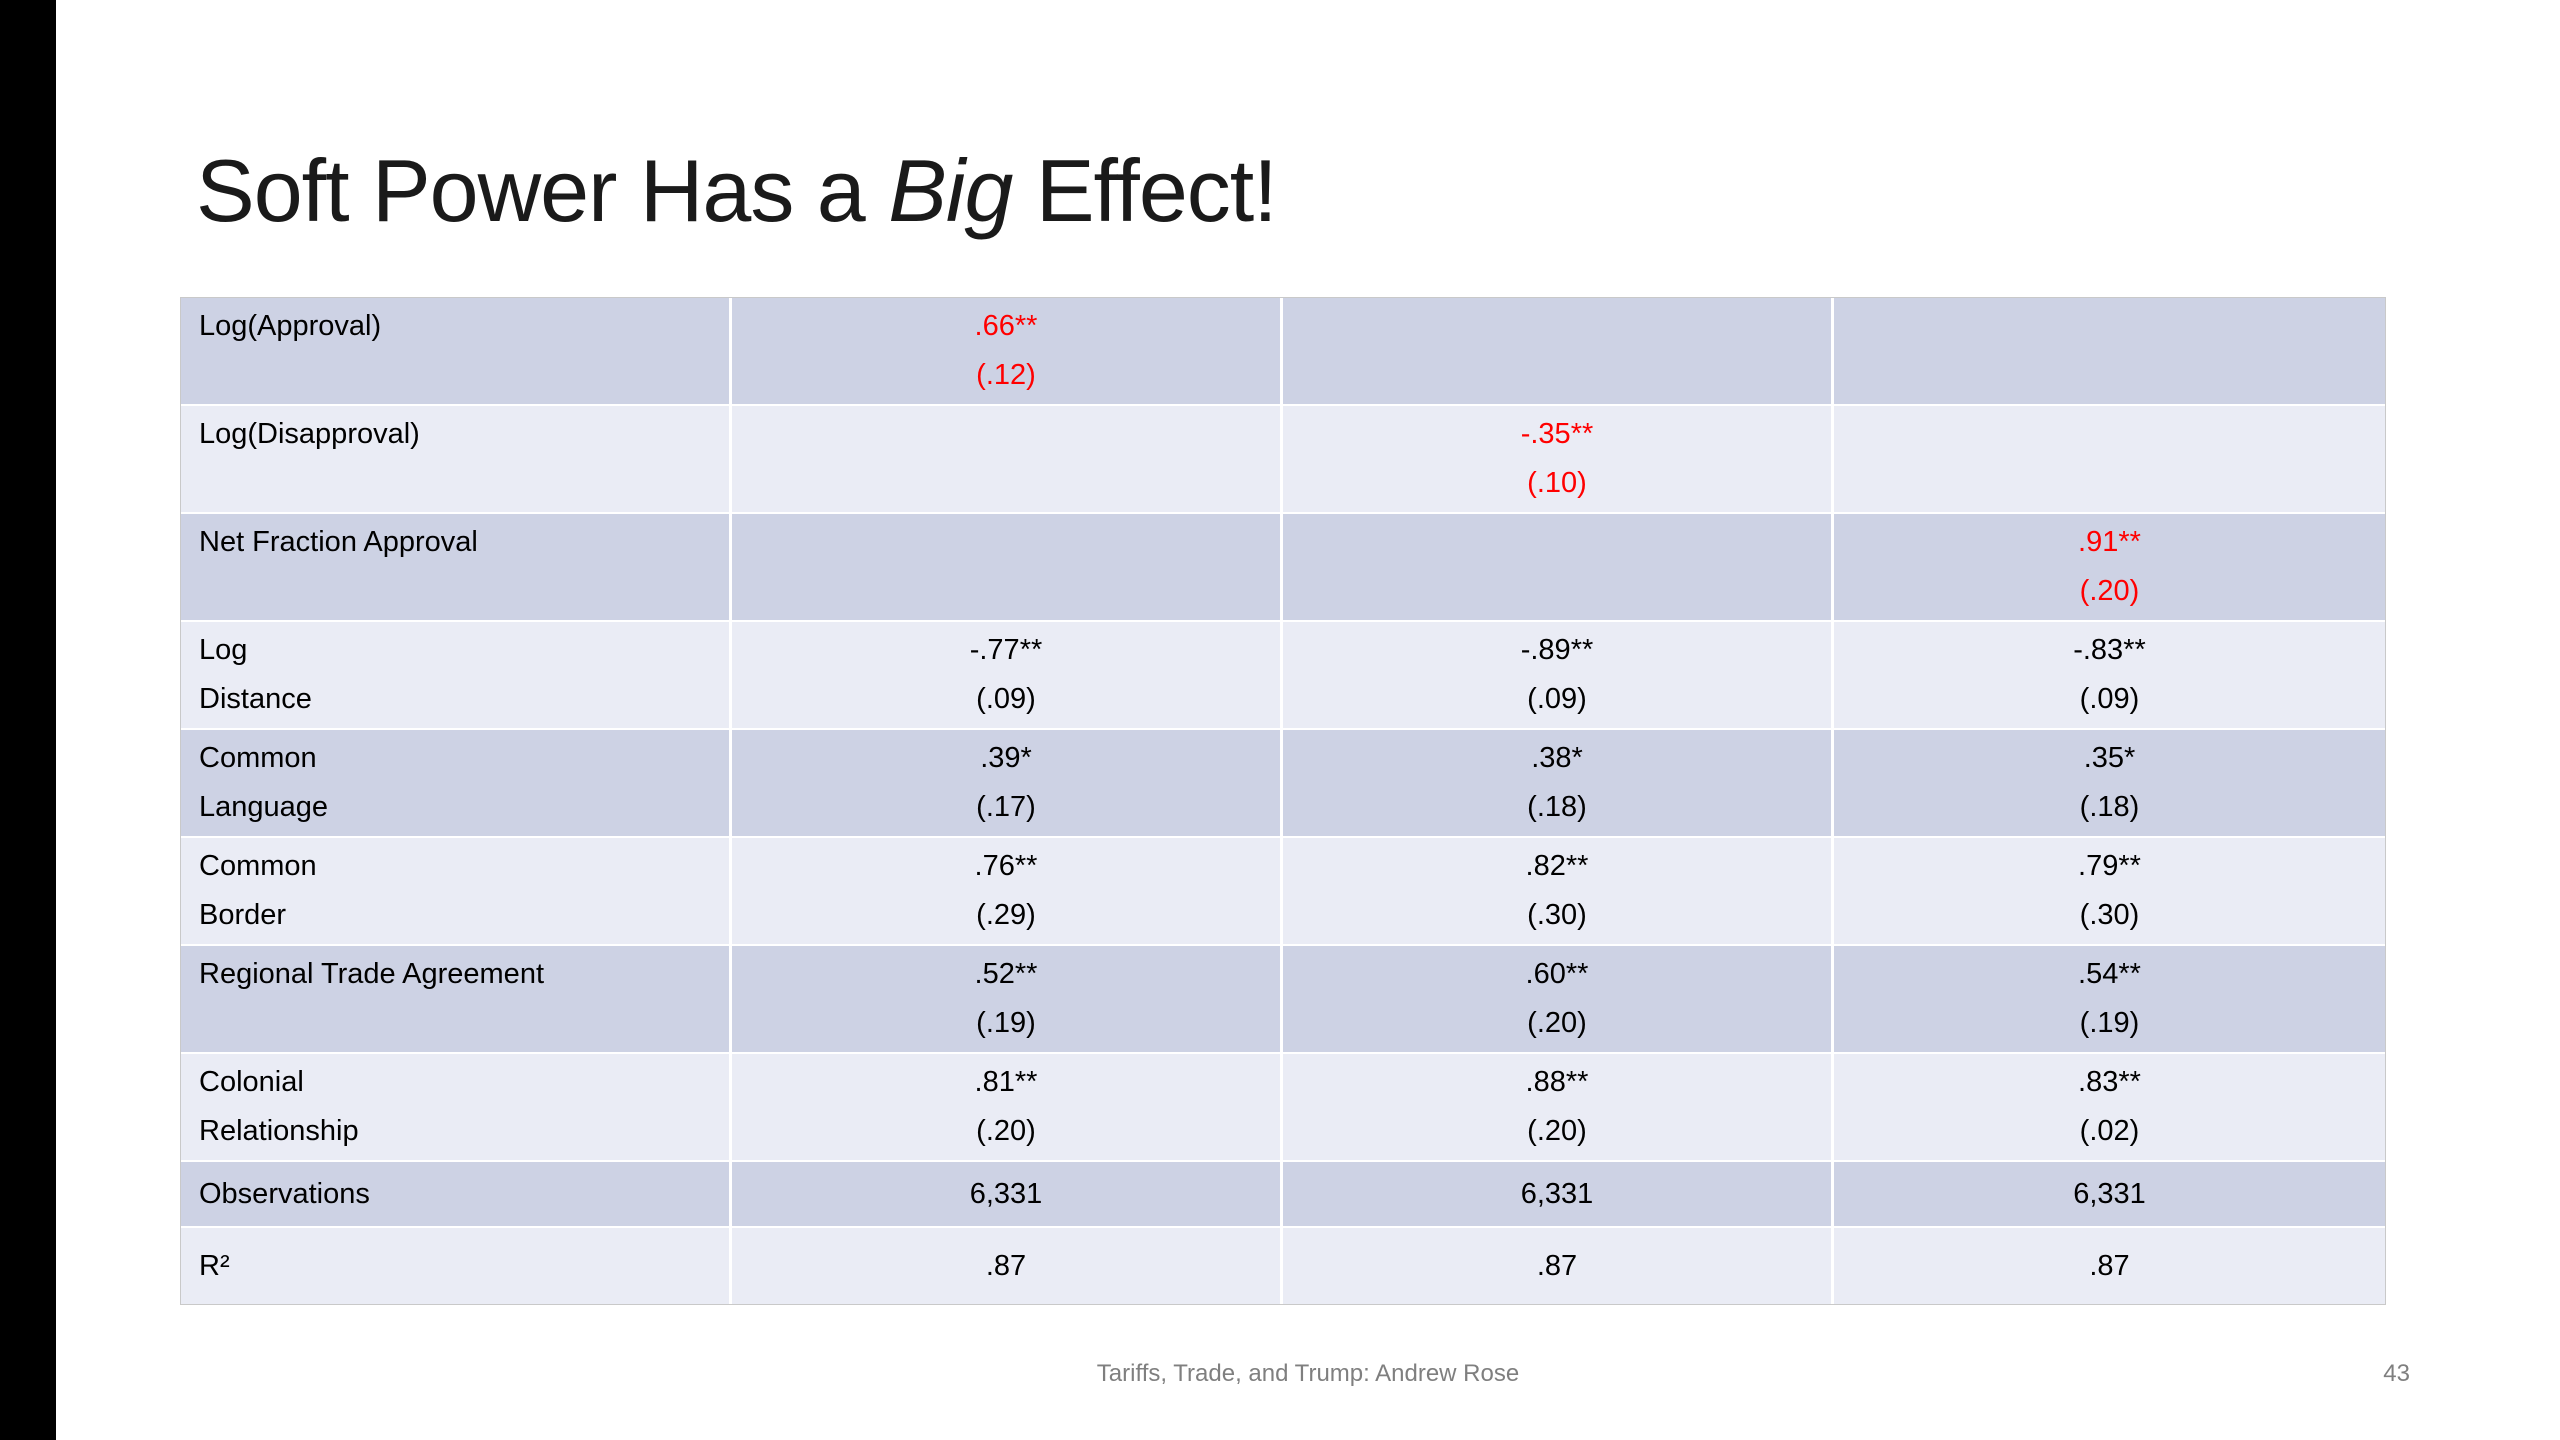 The image size is (2560, 1440). What do you see at coordinates (1558, 1108) in the screenshot?
I see `coefficient-cell: .88** (.20)` at bounding box center [1558, 1108].